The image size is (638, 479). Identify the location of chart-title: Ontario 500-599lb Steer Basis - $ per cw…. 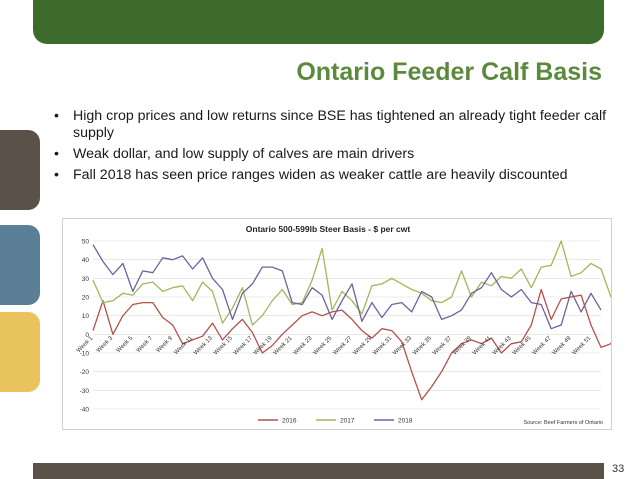
(328, 229).